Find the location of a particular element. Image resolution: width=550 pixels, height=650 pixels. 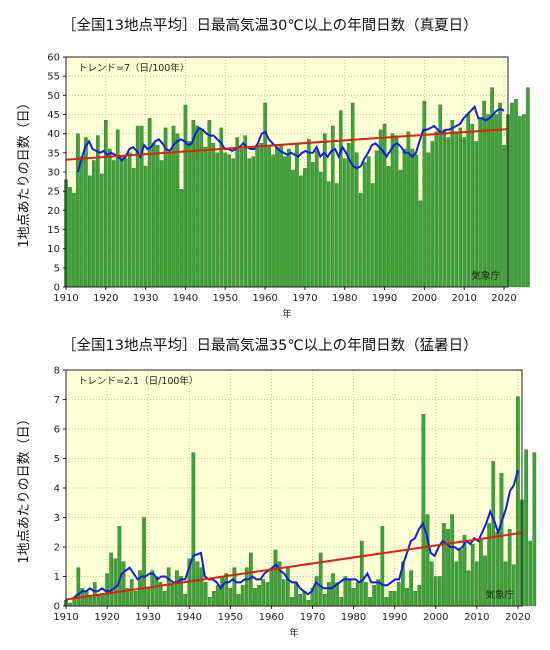

y-tick-label: 55 is located at coordinates (53, 77).